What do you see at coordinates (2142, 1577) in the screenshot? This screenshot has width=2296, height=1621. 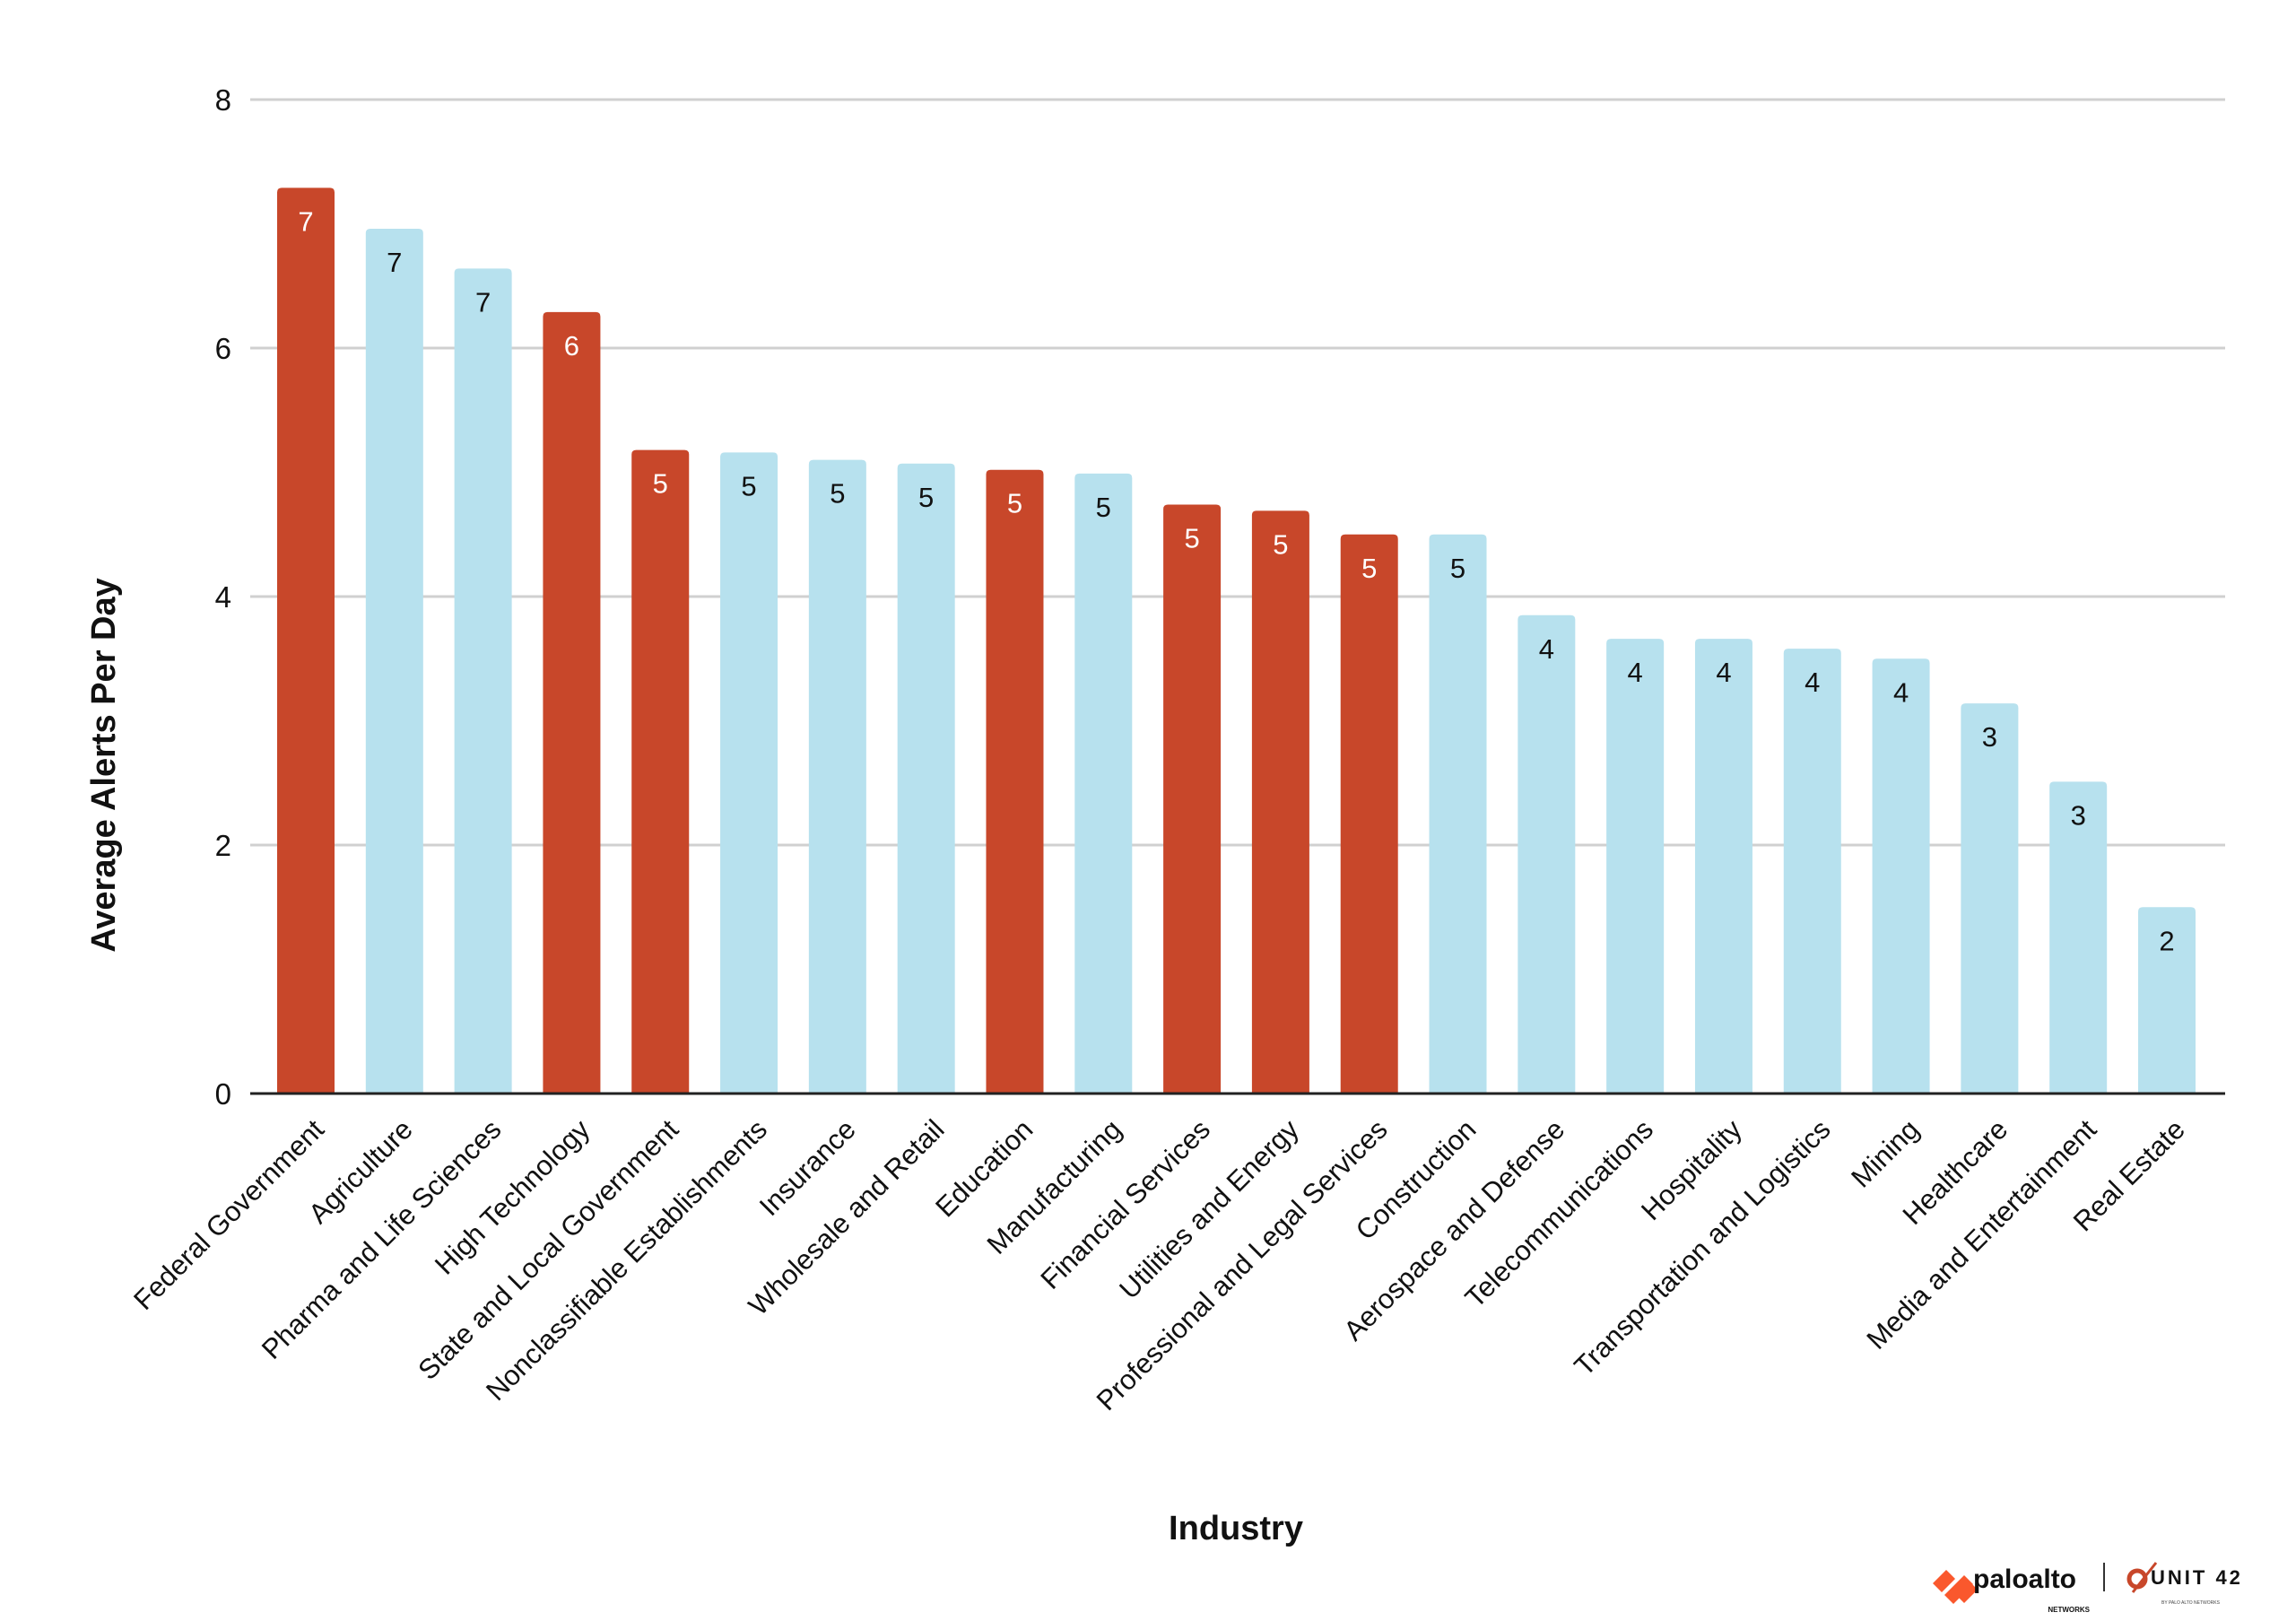 I see `unit42-mark-icon` at bounding box center [2142, 1577].